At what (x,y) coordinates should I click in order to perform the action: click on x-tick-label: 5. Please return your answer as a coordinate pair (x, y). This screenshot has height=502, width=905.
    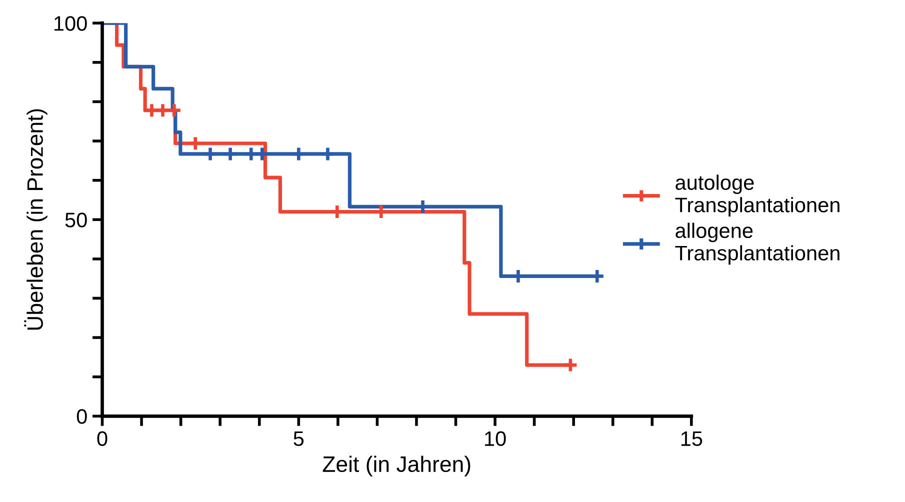
    Looking at the image, I should click on (299, 439).